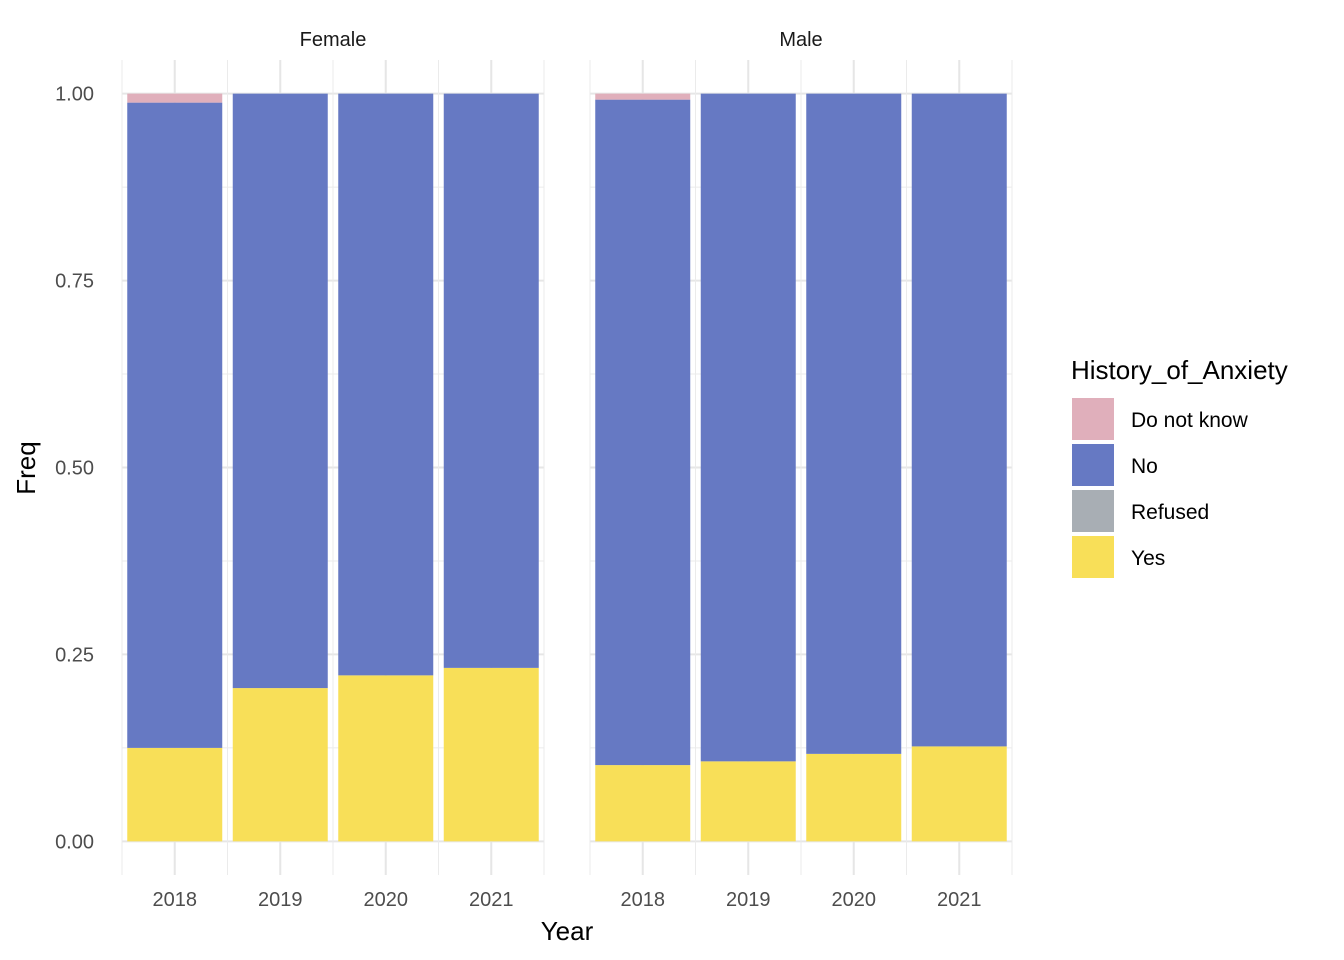 The height and width of the screenshot is (960, 1344). I want to click on bar-female-2019-no, so click(280, 391).